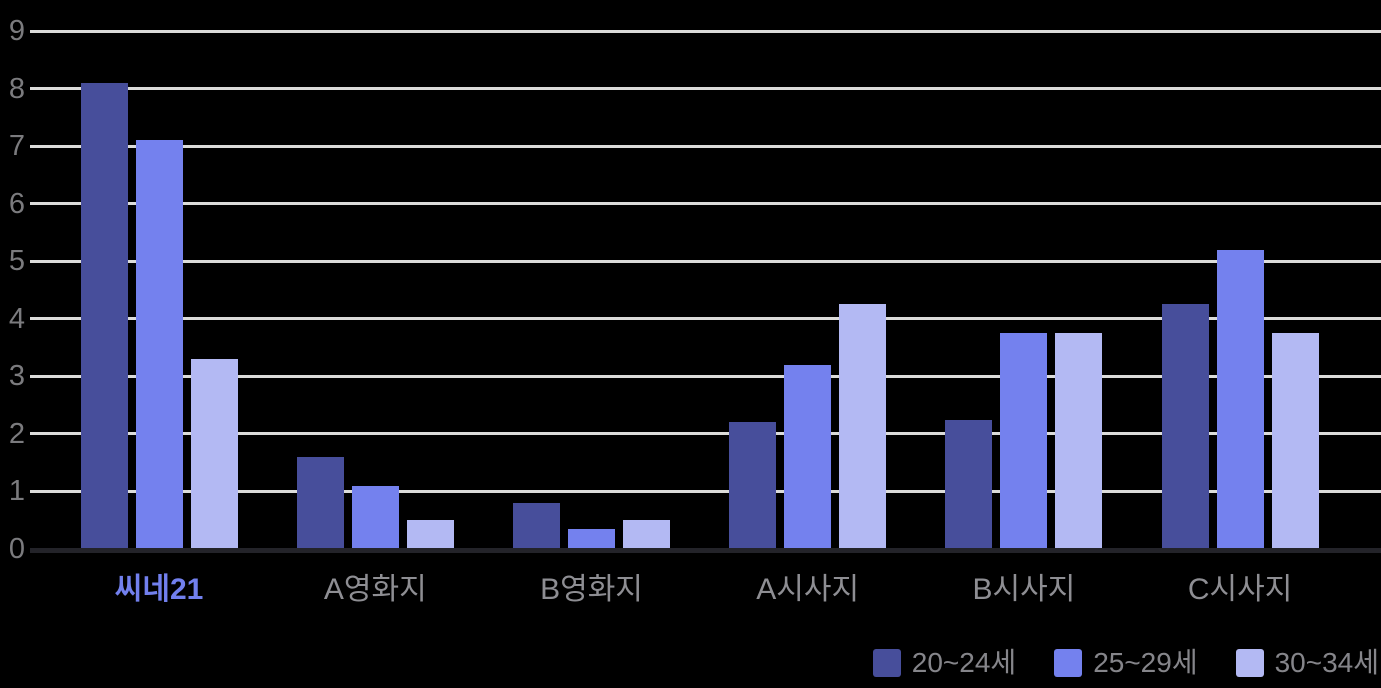  What do you see at coordinates (1145, 662) in the screenshot?
I see `legend-label: 25~29세` at bounding box center [1145, 662].